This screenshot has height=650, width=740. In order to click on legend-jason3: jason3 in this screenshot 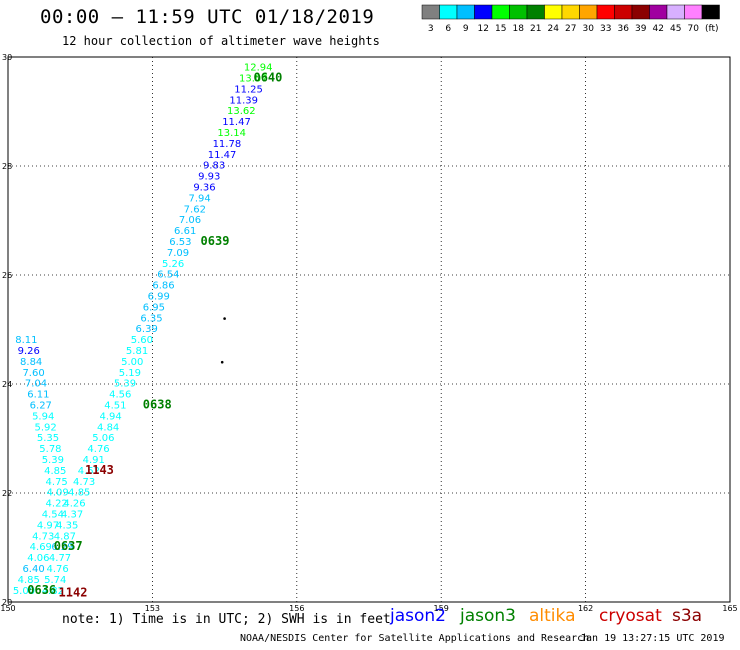, I will do `click(488, 616)`.